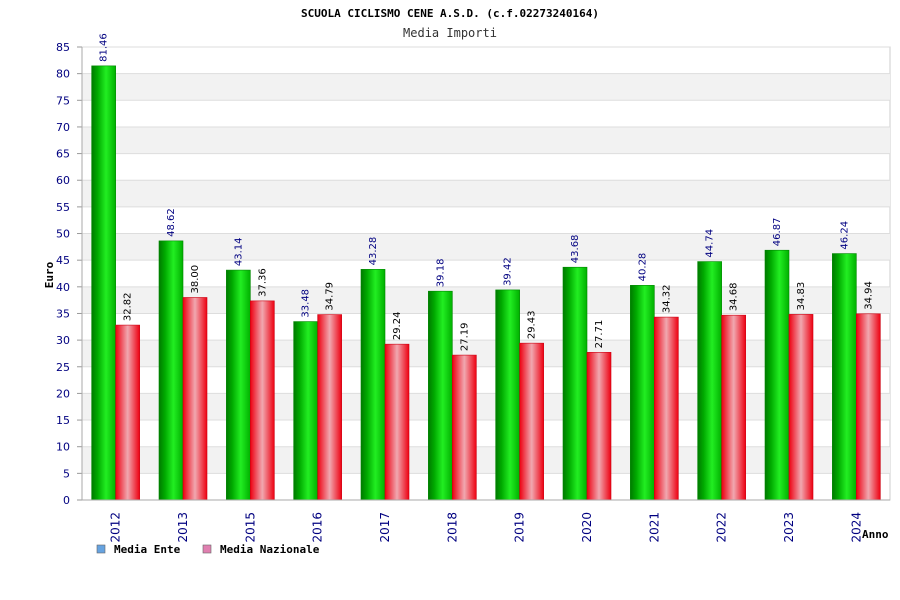 The image size is (900, 600). Describe the element at coordinates (385, 527) in the screenshot. I see `x-tick-label: 2017` at that location.